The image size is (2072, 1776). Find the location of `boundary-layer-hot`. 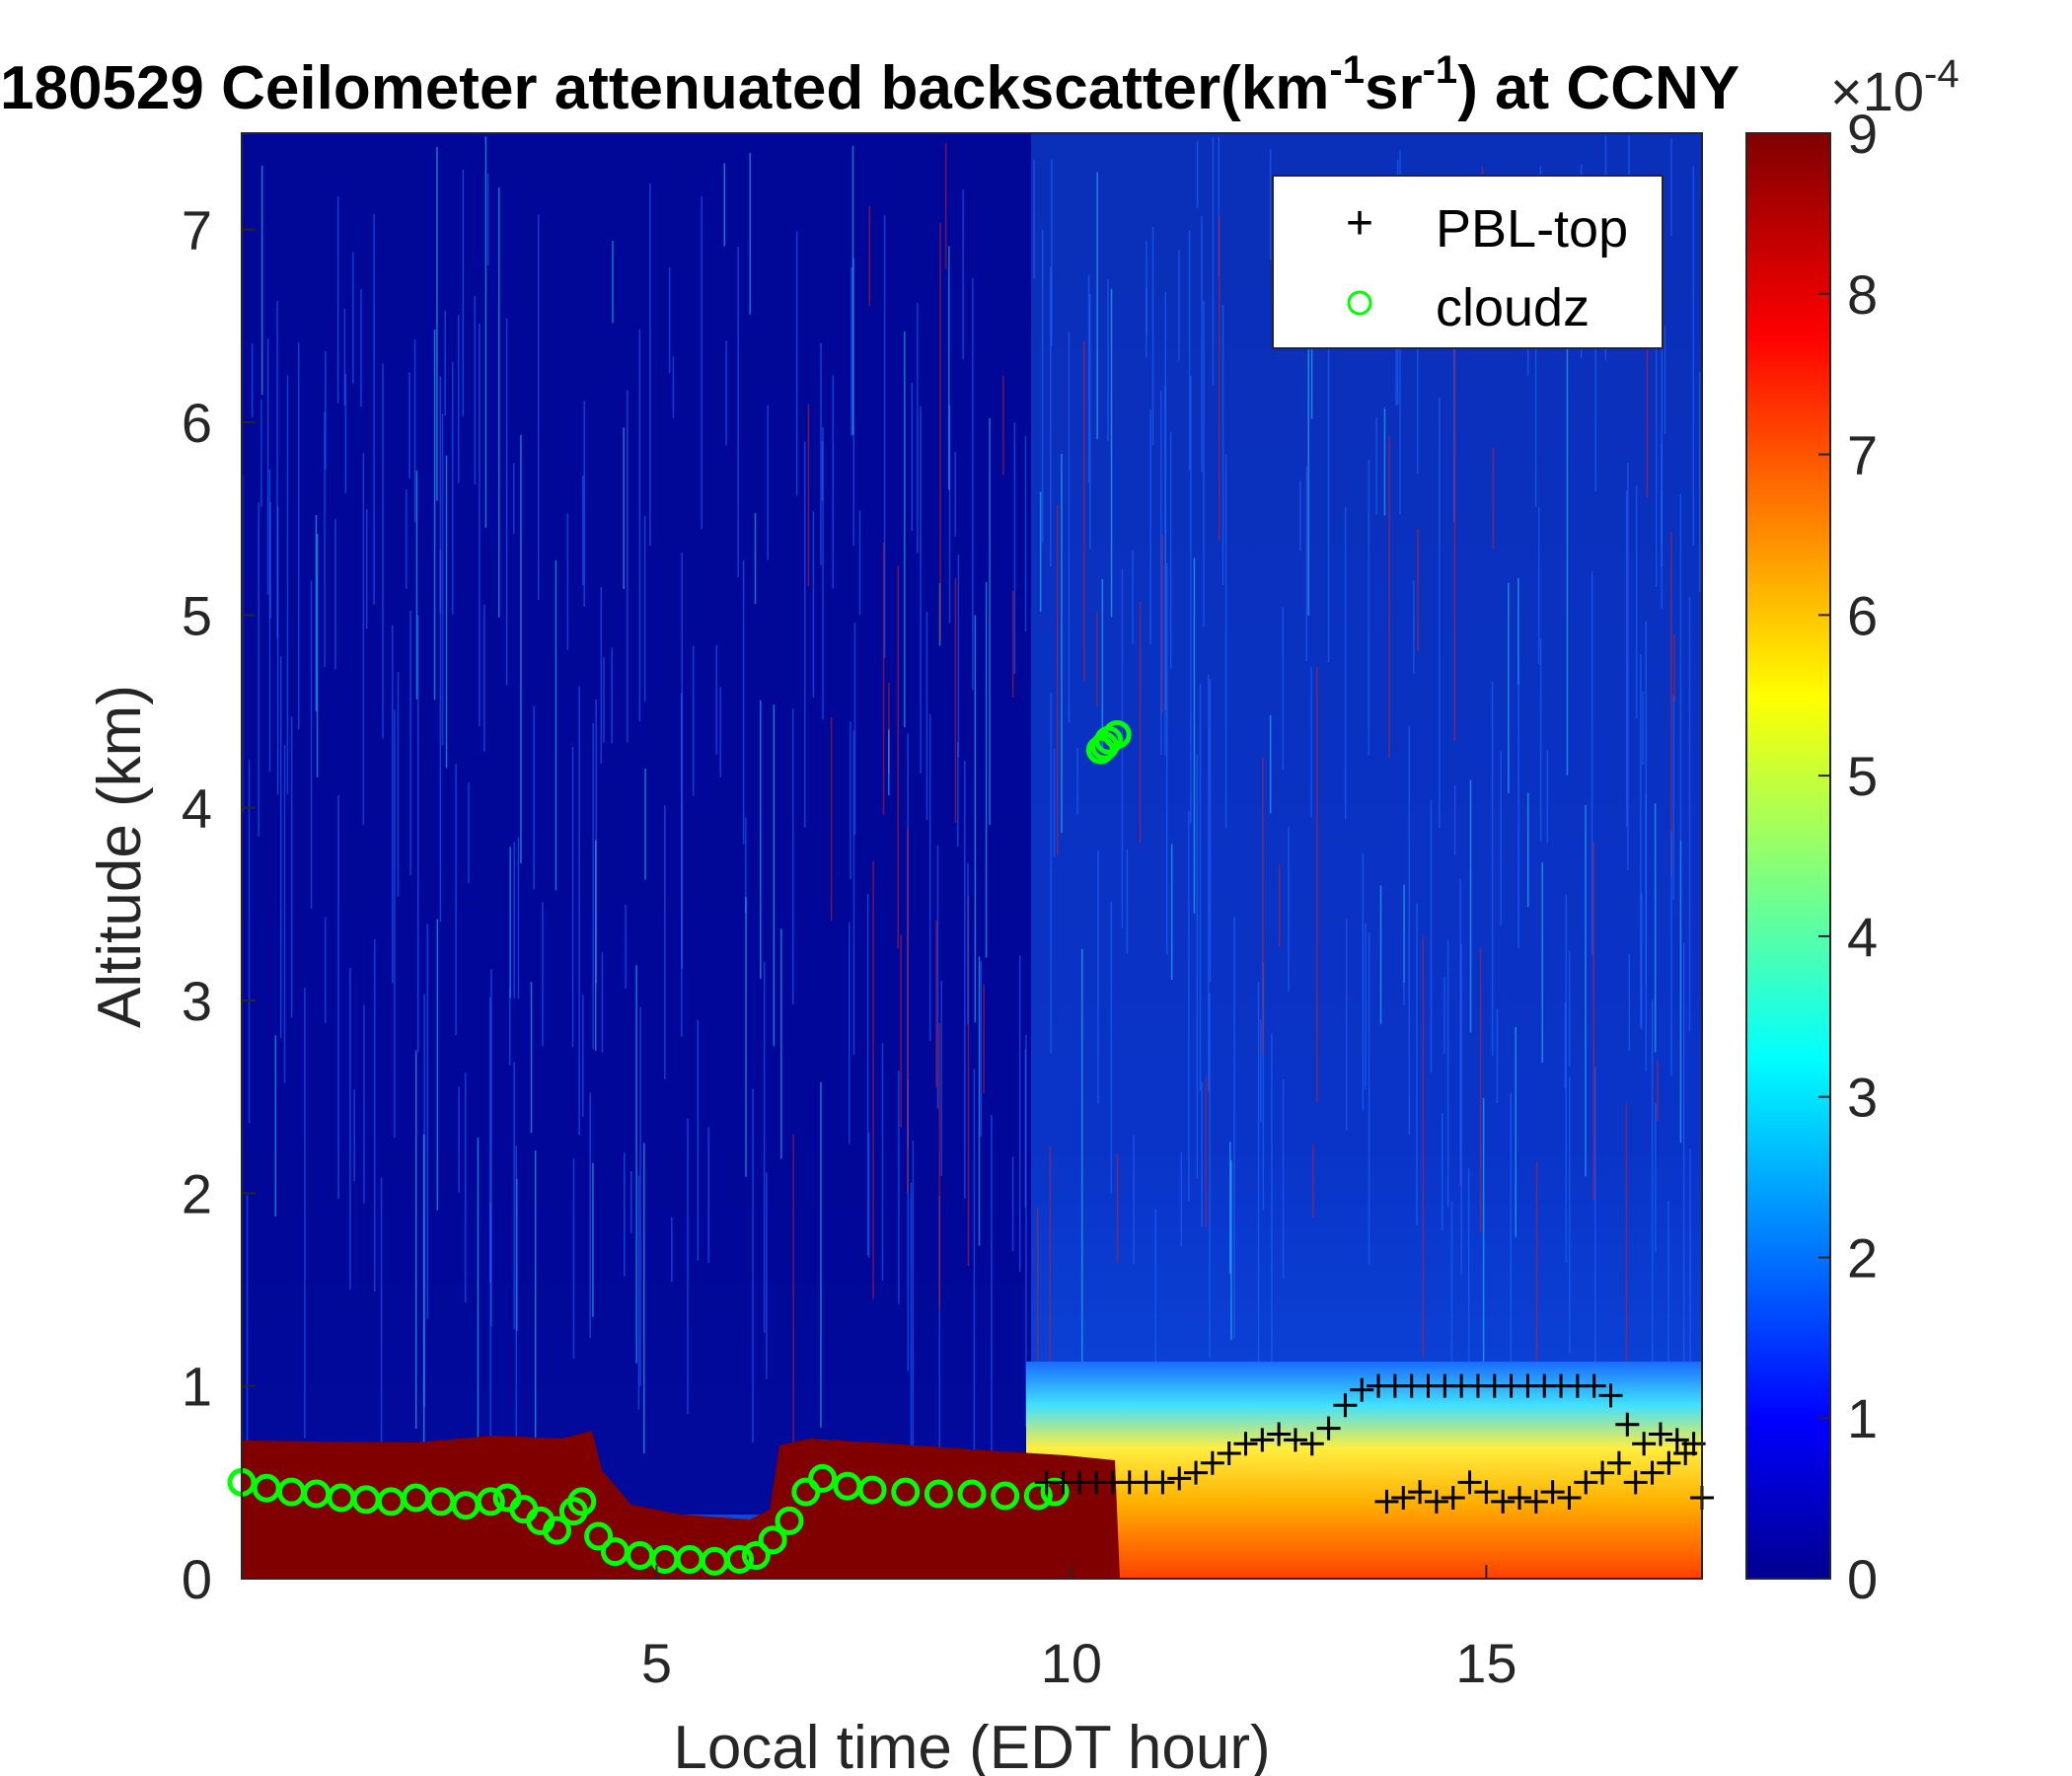

boundary-layer-hot is located at coordinates (1364, 1470).